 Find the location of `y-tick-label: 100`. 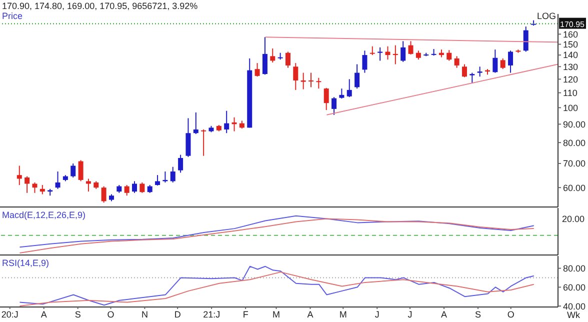

y-tick-label: 100 is located at coordinates (570, 107).